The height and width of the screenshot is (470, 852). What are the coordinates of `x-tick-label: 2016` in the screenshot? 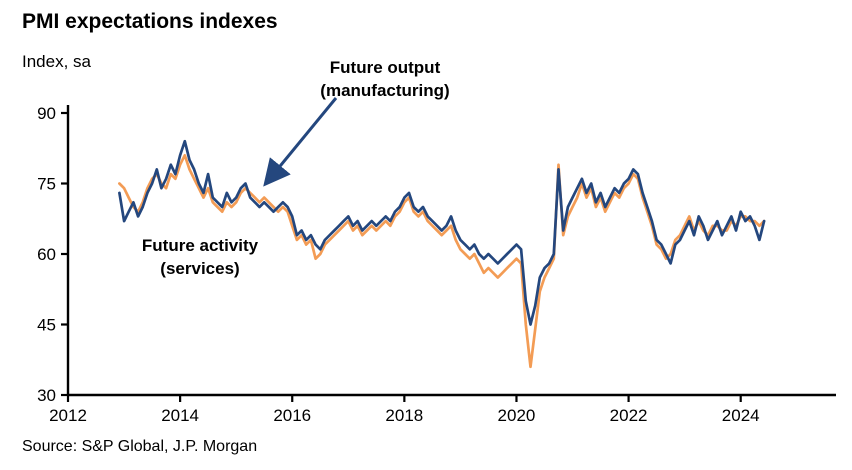 It's located at (292, 415).